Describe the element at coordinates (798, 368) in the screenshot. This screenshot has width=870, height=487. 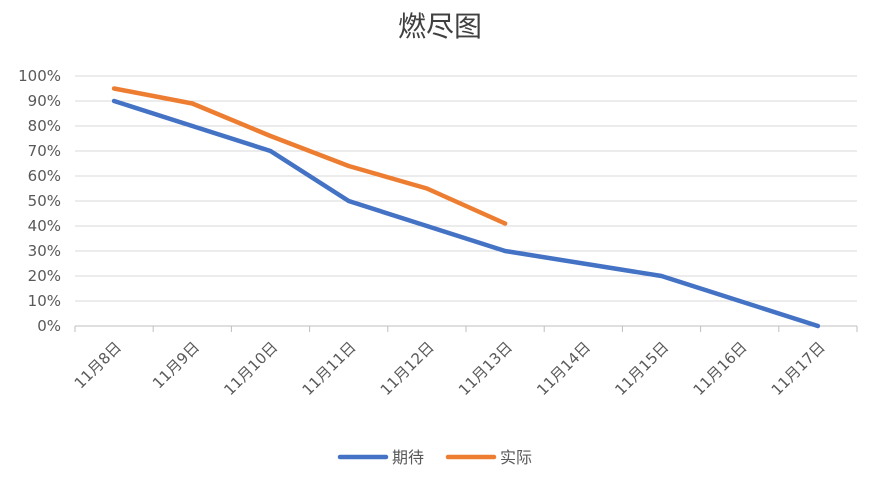
I see `x-tick-label: 11月17日` at that location.